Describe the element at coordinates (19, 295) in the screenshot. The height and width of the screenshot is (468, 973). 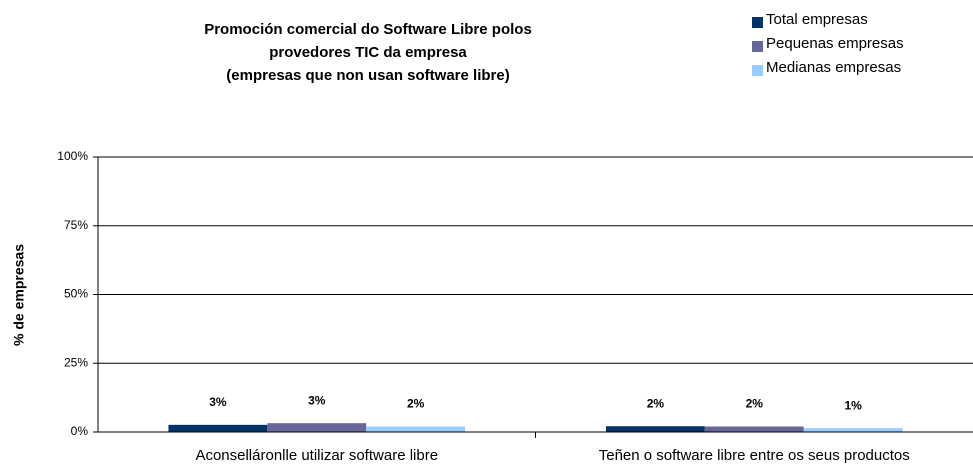
I see `y-axis-label: % de empresas` at that location.